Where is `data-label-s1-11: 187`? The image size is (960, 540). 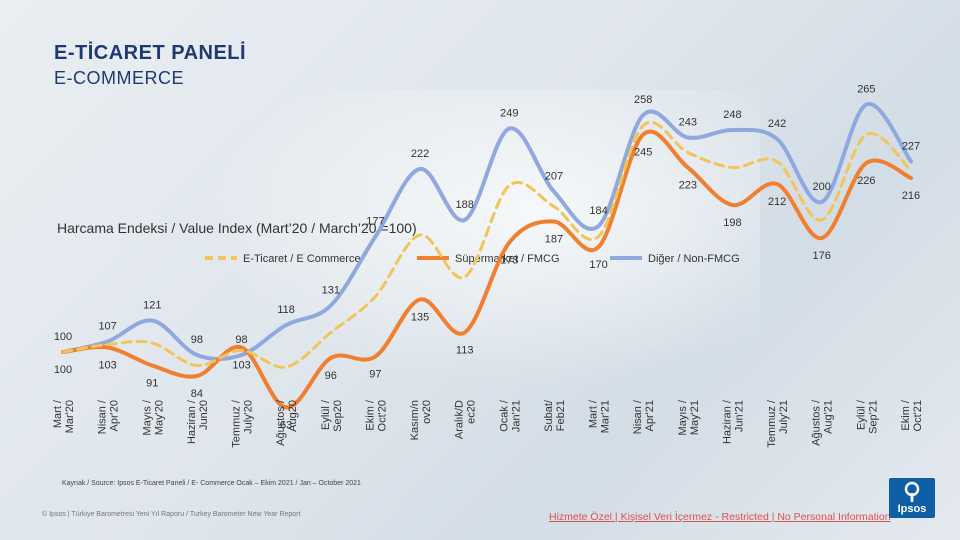
data-label-s1-11: 187 is located at coordinates (554, 240).